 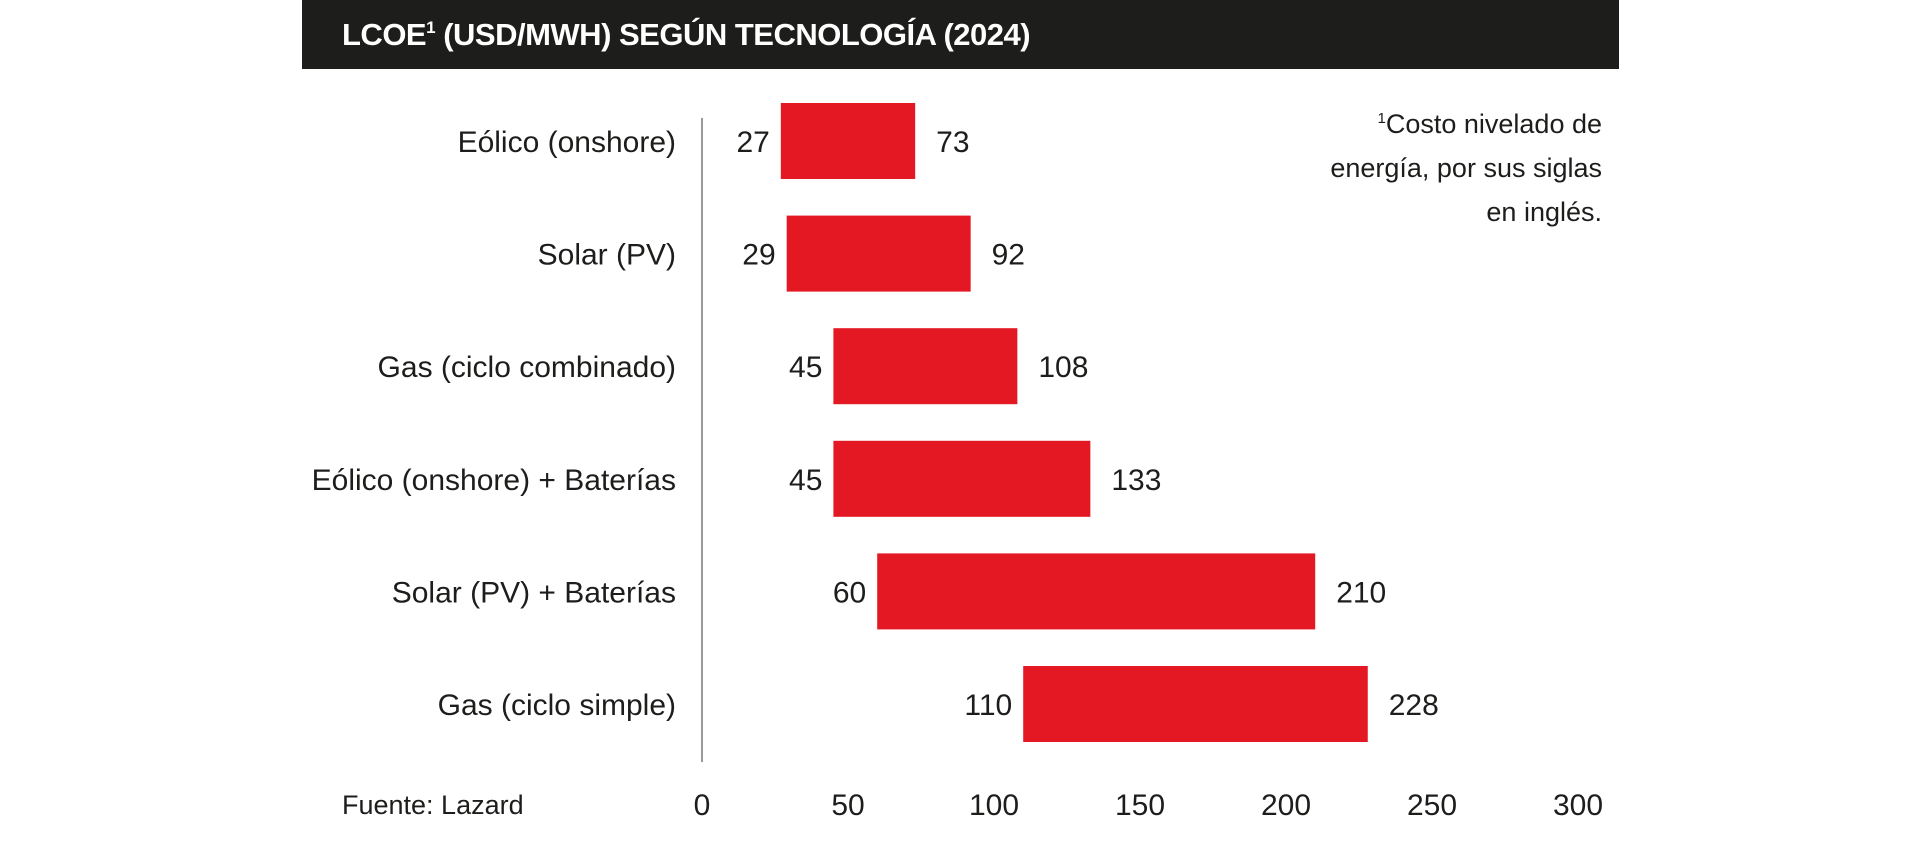 I want to click on x-tick-label-0: 0, so click(x=702, y=805).